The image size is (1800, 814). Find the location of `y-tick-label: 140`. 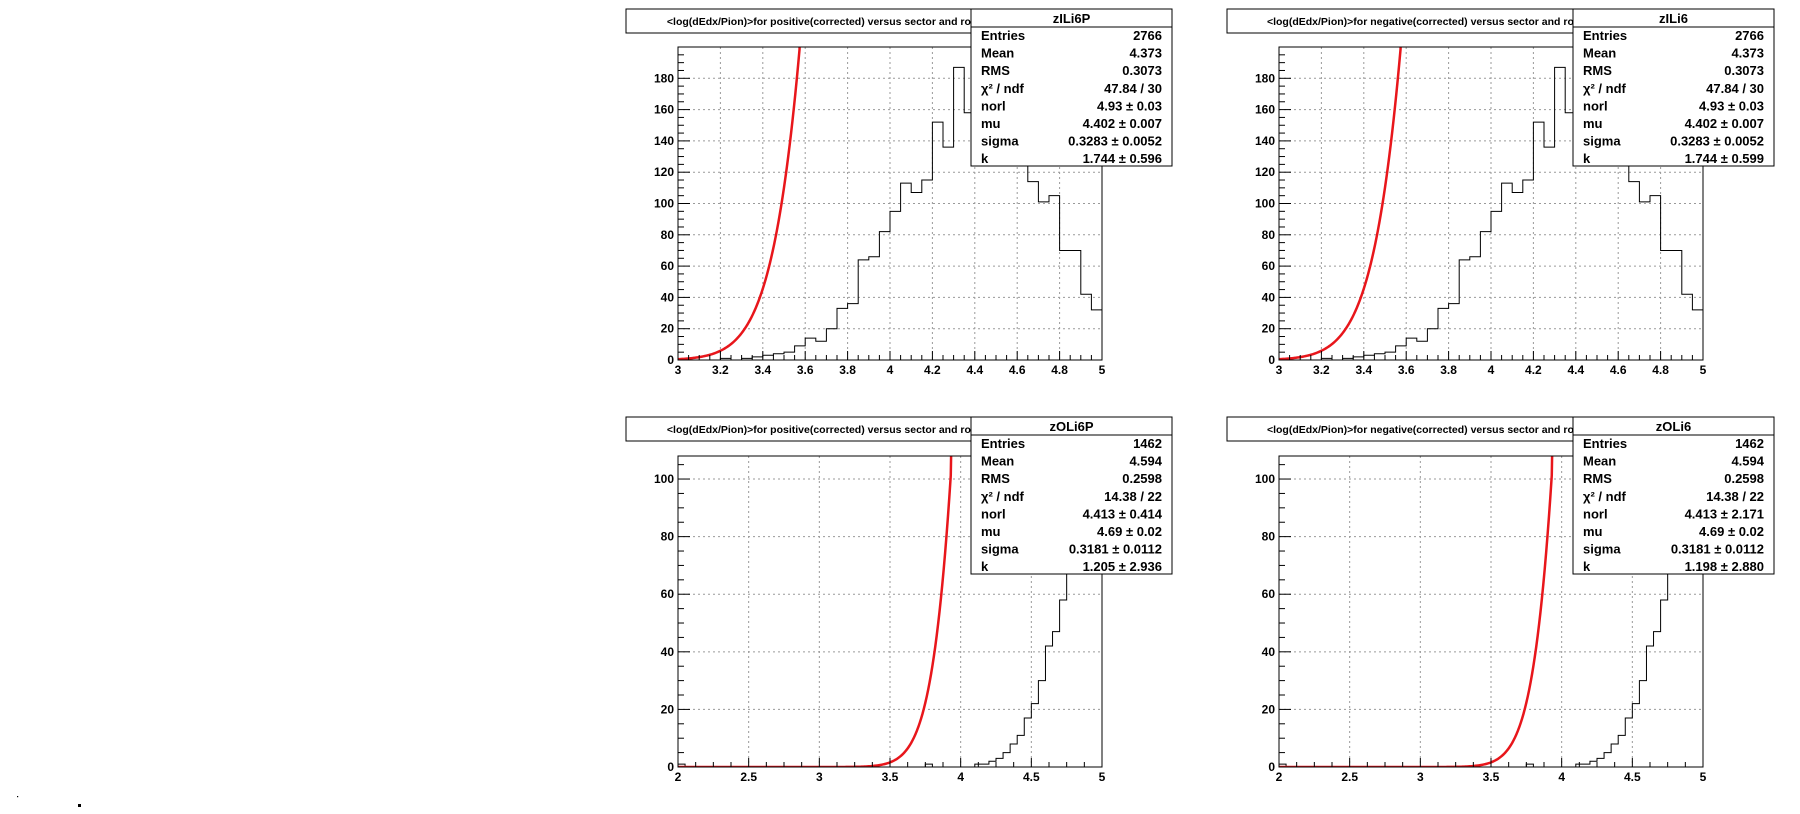

y-tick-label: 140 is located at coordinates (1265, 141).